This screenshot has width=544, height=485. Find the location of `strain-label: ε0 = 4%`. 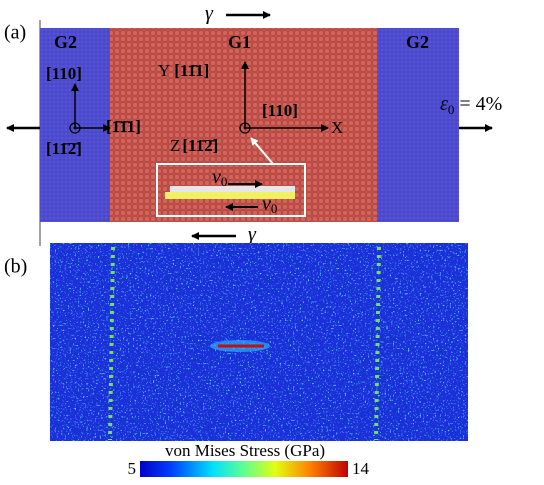

strain-label: ε0 = 4% is located at coordinates (471, 105).